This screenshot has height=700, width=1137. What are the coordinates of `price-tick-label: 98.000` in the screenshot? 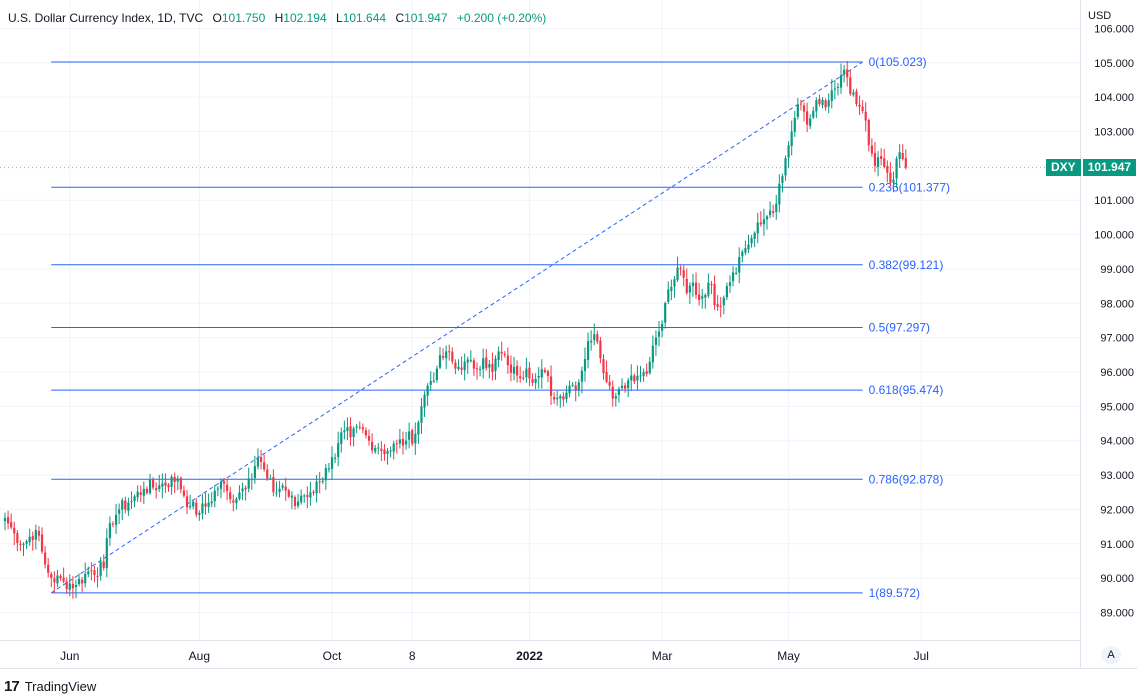 It's located at (1117, 304).